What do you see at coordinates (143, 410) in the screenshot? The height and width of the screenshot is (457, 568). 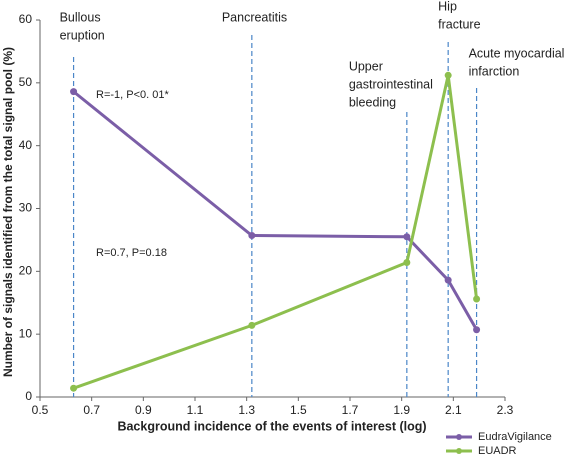 I see `x-tick-label: 0.9` at bounding box center [143, 410].